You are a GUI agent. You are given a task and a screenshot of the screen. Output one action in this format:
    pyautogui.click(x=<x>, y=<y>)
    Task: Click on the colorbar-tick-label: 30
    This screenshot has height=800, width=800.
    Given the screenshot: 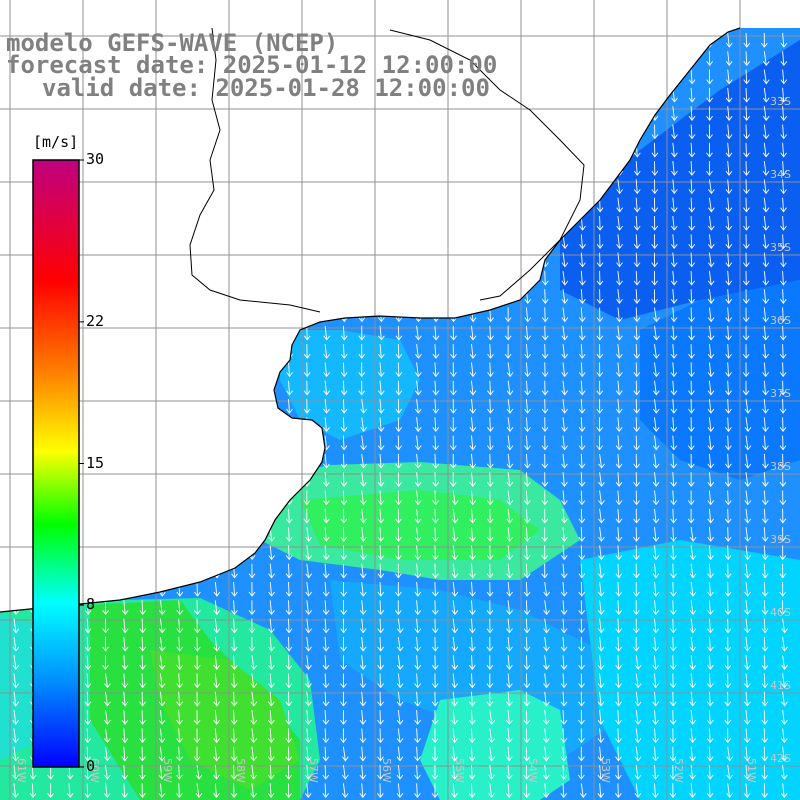 What is the action you would take?
    pyautogui.click(x=95, y=159)
    